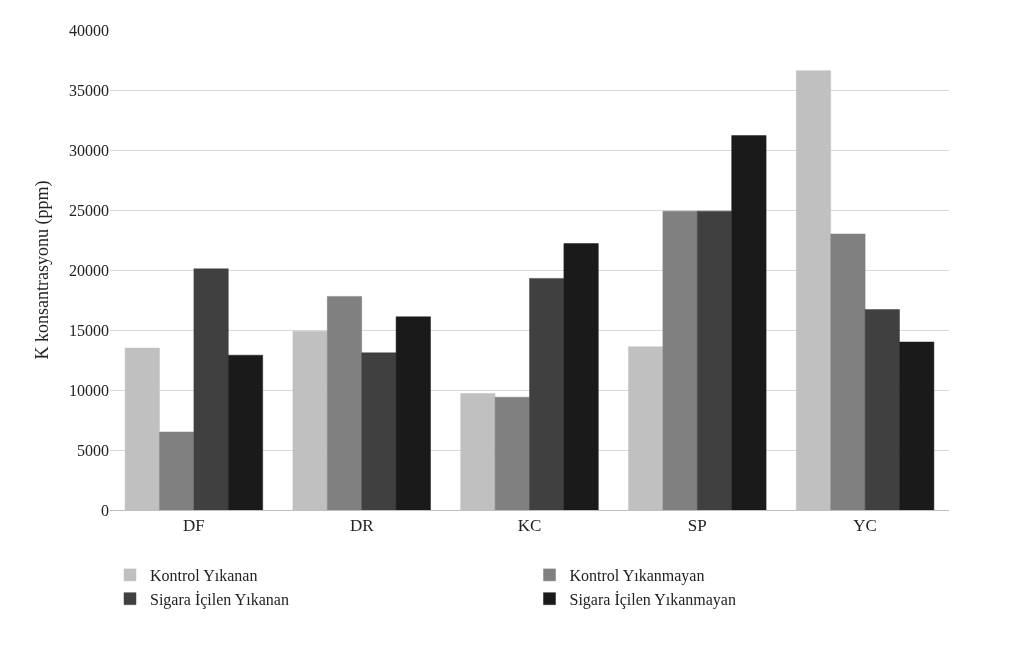  What do you see at coordinates (697, 526) in the screenshot?
I see `x-tick-label: SP` at bounding box center [697, 526].